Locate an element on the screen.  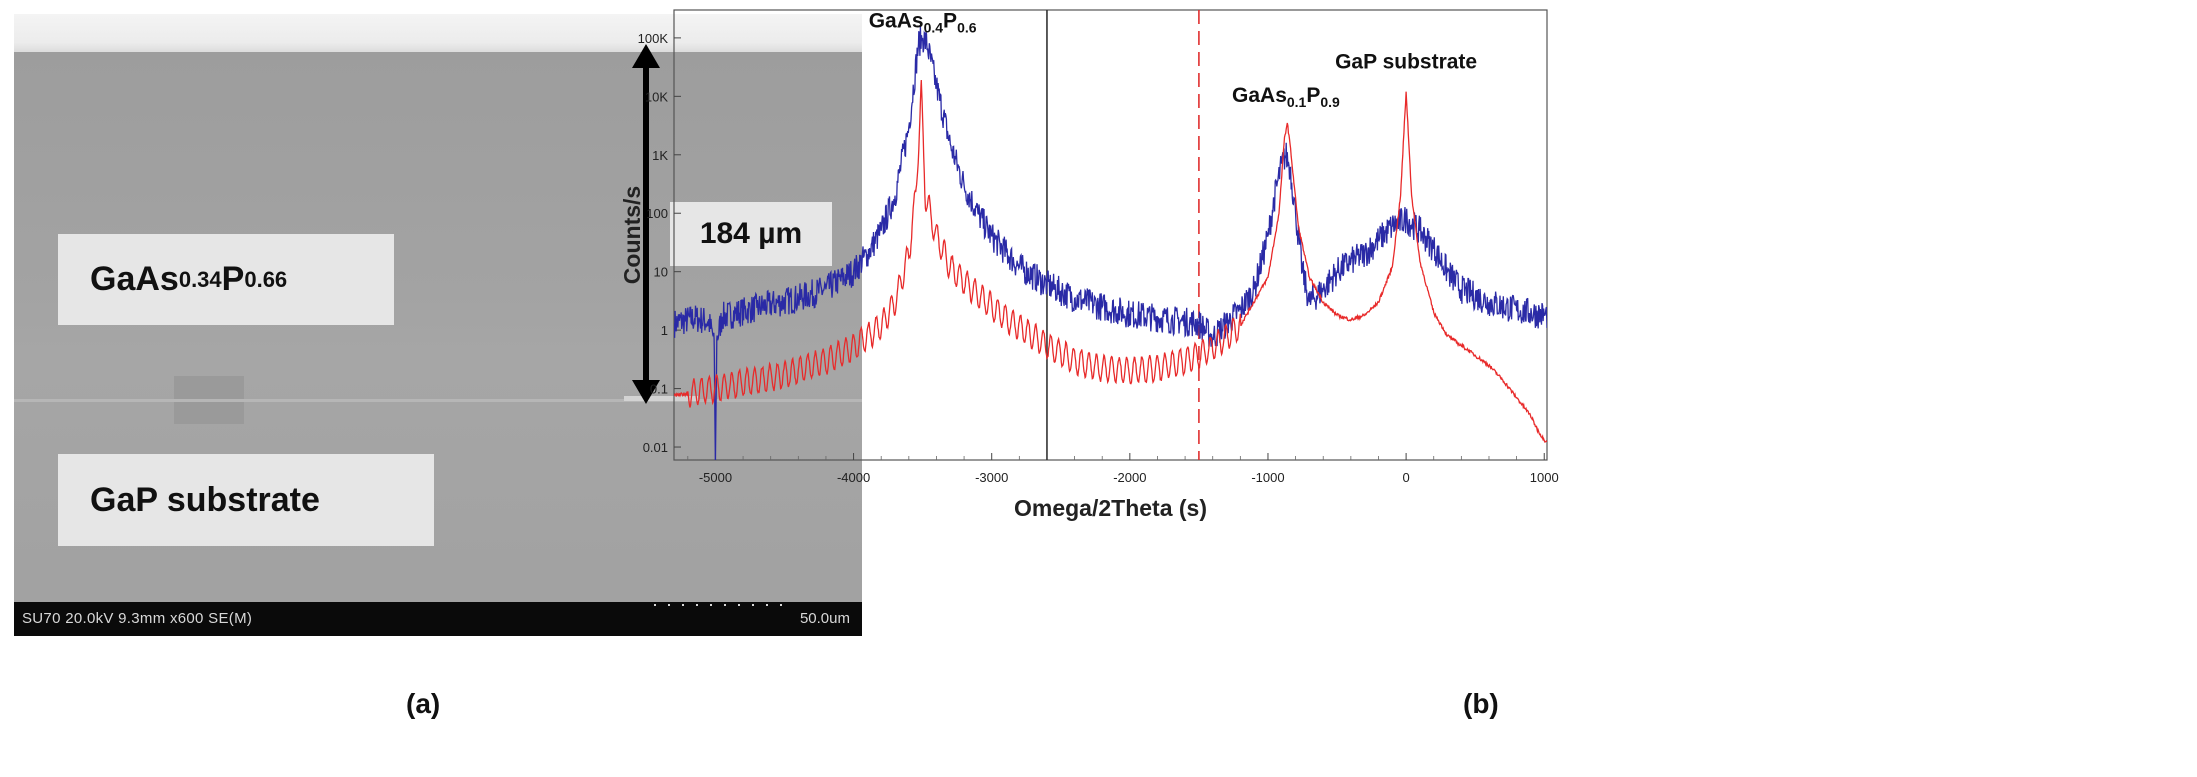
layer-label: GaAs 0.34 P 0.66 is located at coordinates (226, 279).